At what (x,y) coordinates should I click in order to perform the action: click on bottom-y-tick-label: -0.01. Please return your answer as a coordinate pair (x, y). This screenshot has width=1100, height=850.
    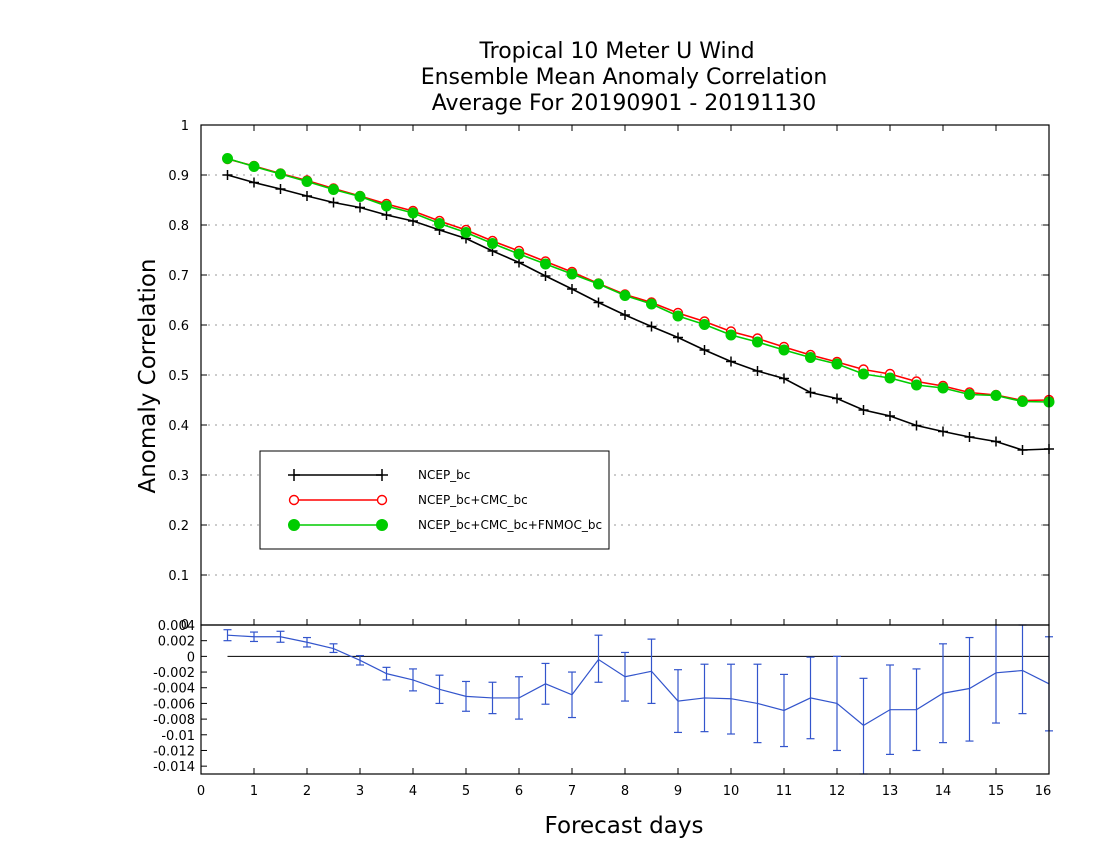
    Looking at the image, I should click on (178, 736).